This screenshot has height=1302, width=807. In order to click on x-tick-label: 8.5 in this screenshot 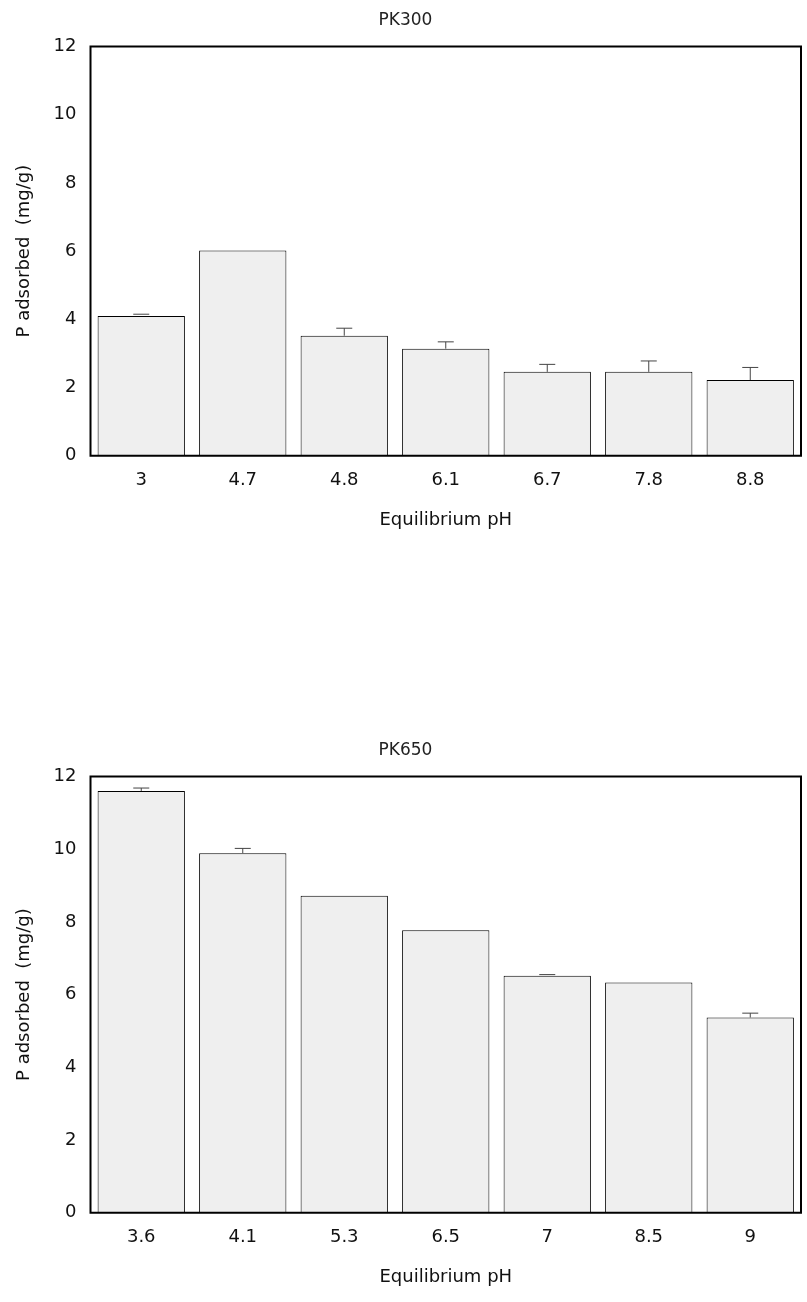, I will do `click(649, 1236)`.